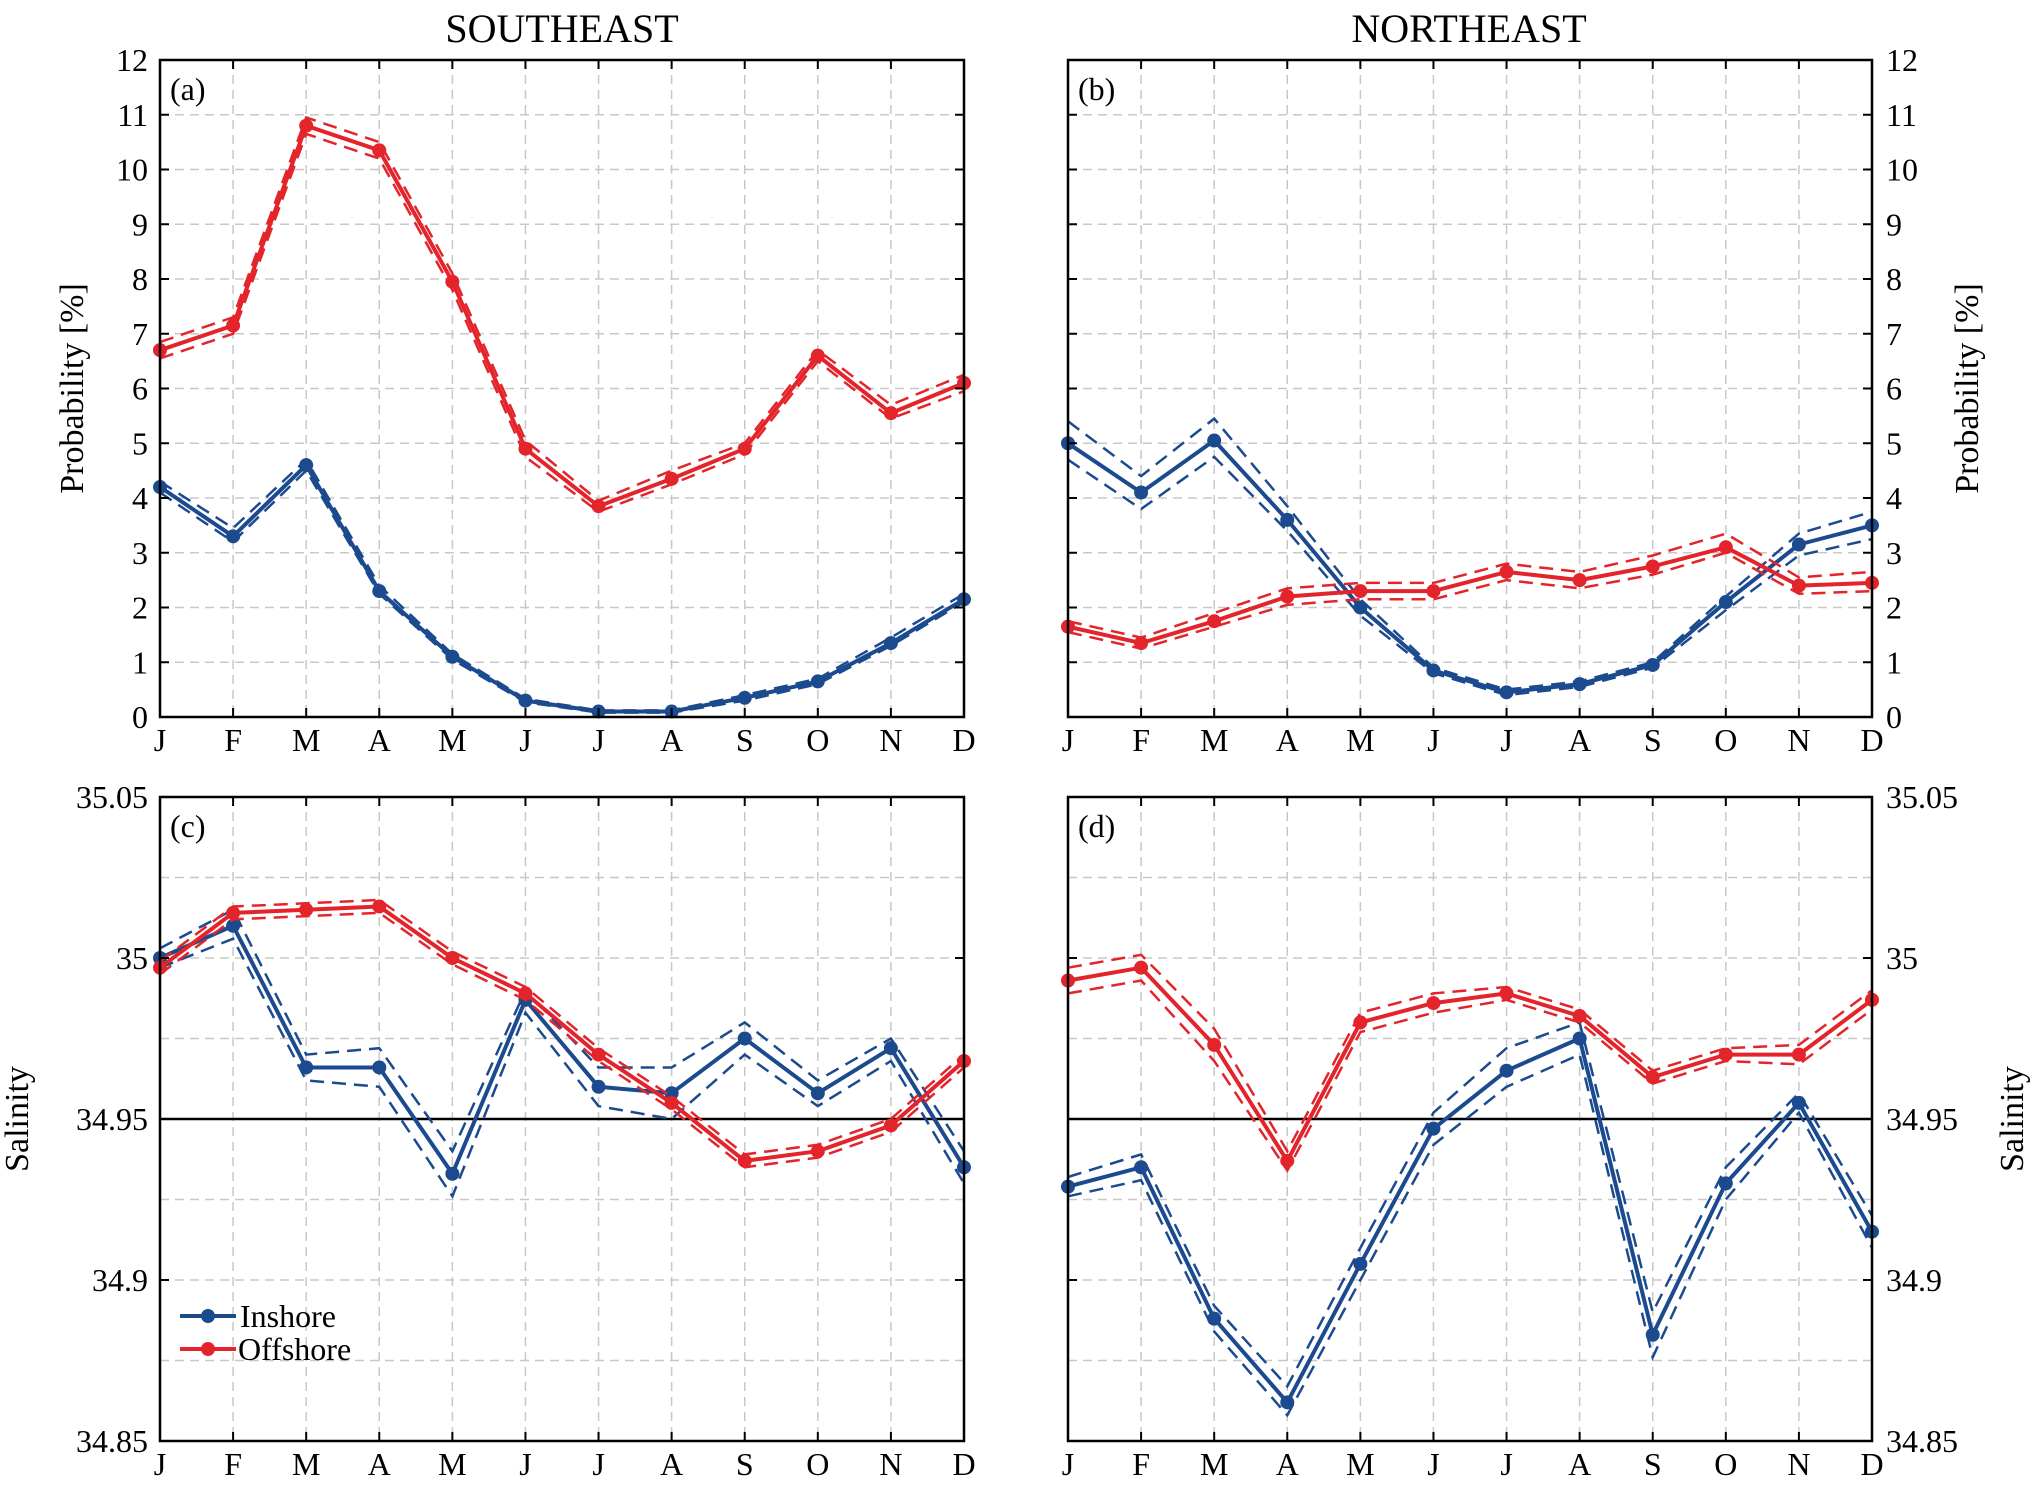  What do you see at coordinates (562, 1049) in the screenshot?
I see `inshore-mean-line` at bounding box center [562, 1049].